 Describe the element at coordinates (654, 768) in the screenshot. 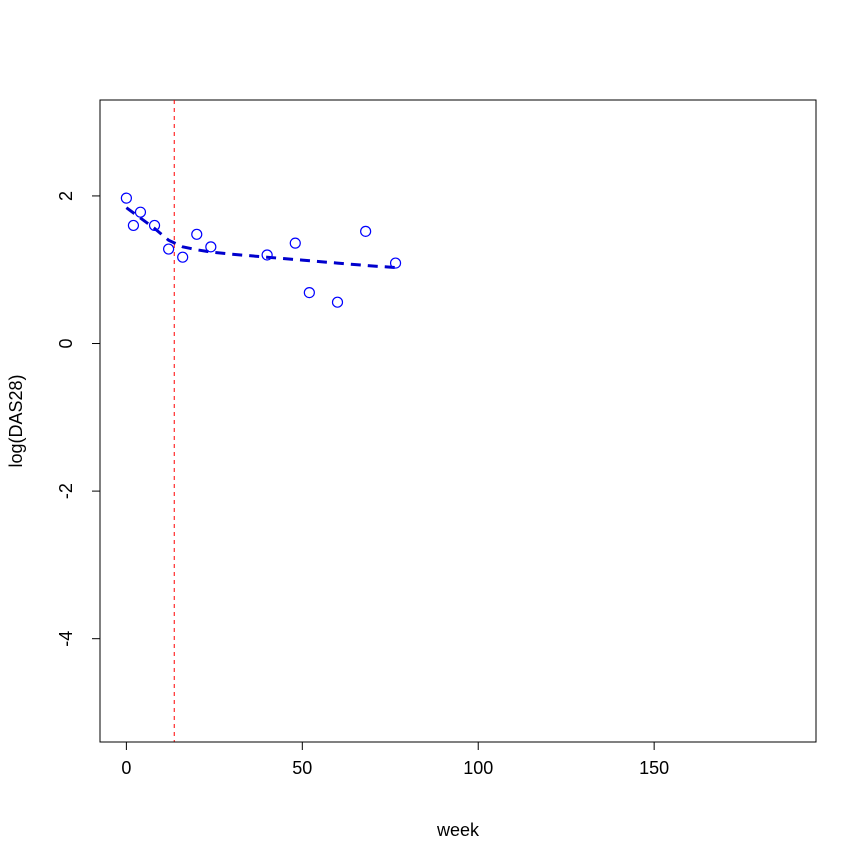

I see `x-tick-label: 150` at that location.